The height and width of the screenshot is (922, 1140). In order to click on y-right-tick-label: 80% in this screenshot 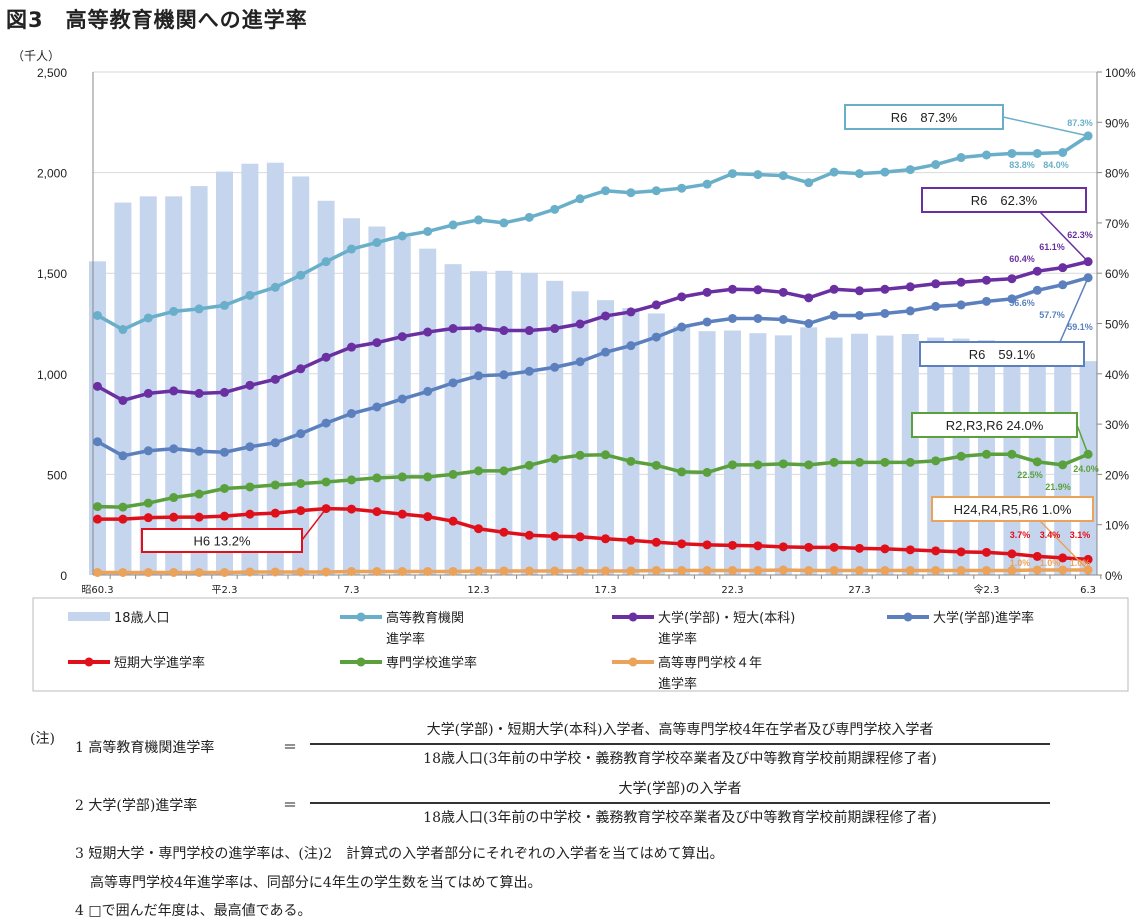, I will do `click(1117, 174)`.